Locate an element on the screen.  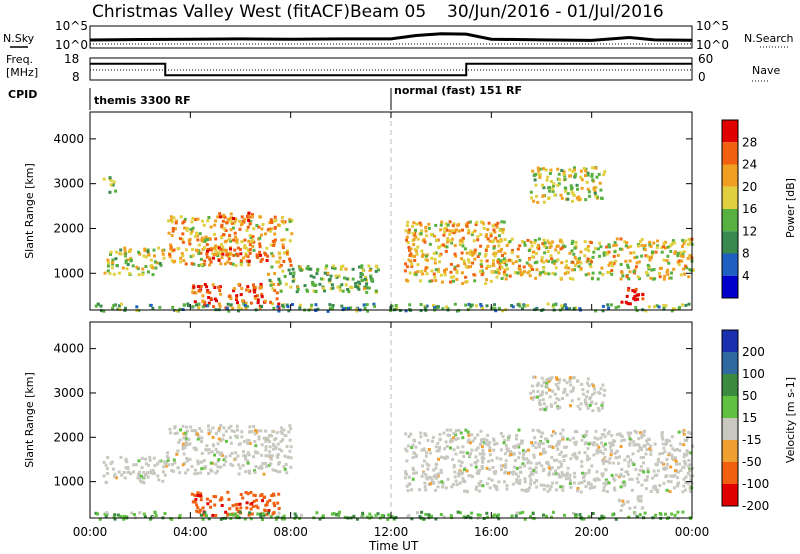
x-tick-label: 00:00 is located at coordinates (692, 532).